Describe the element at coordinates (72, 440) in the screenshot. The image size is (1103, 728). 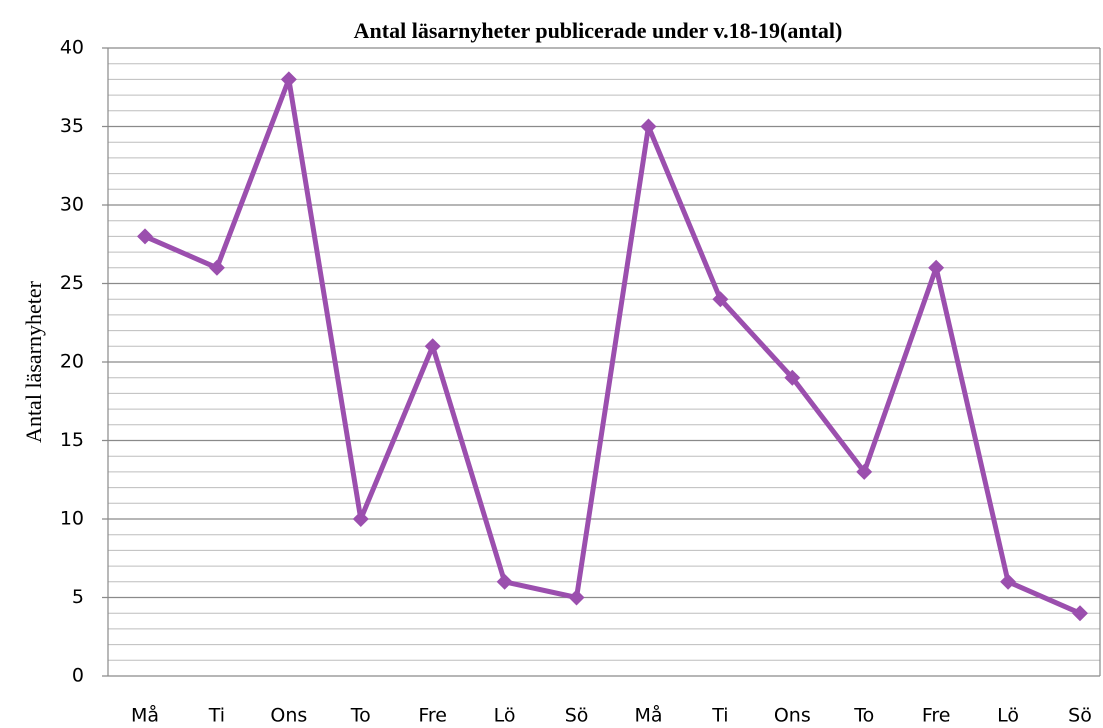
I see `y-tick-label: 15` at that location.